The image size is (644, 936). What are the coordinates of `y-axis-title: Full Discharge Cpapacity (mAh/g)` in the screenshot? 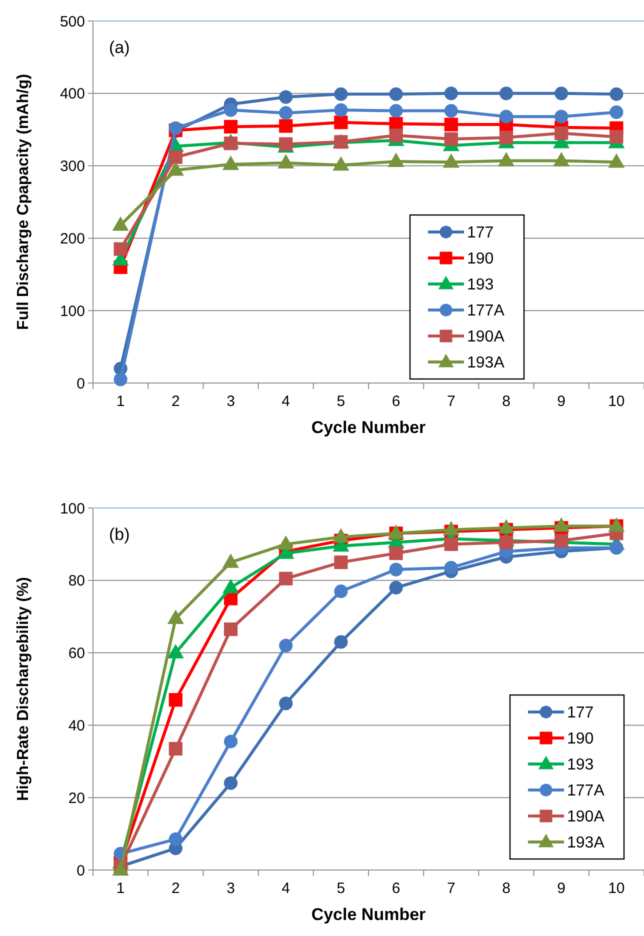 It's located at (23, 202).